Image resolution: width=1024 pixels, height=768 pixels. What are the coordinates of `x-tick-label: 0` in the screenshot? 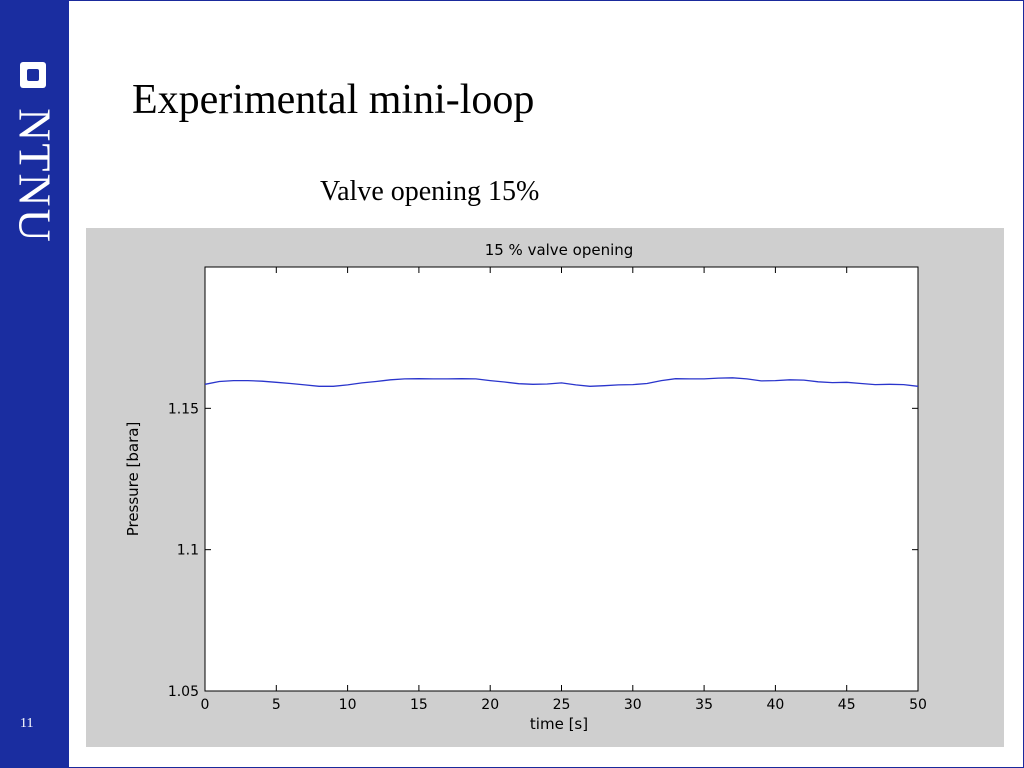 It's located at (205, 705).